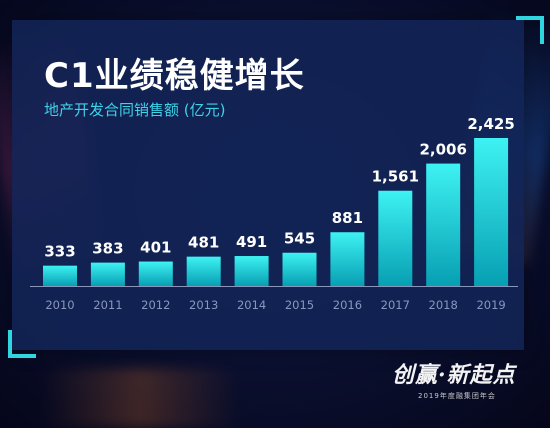  Describe the element at coordinates (530, 30) in the screenshot. I see `corner-bracket-top-right` at that location.